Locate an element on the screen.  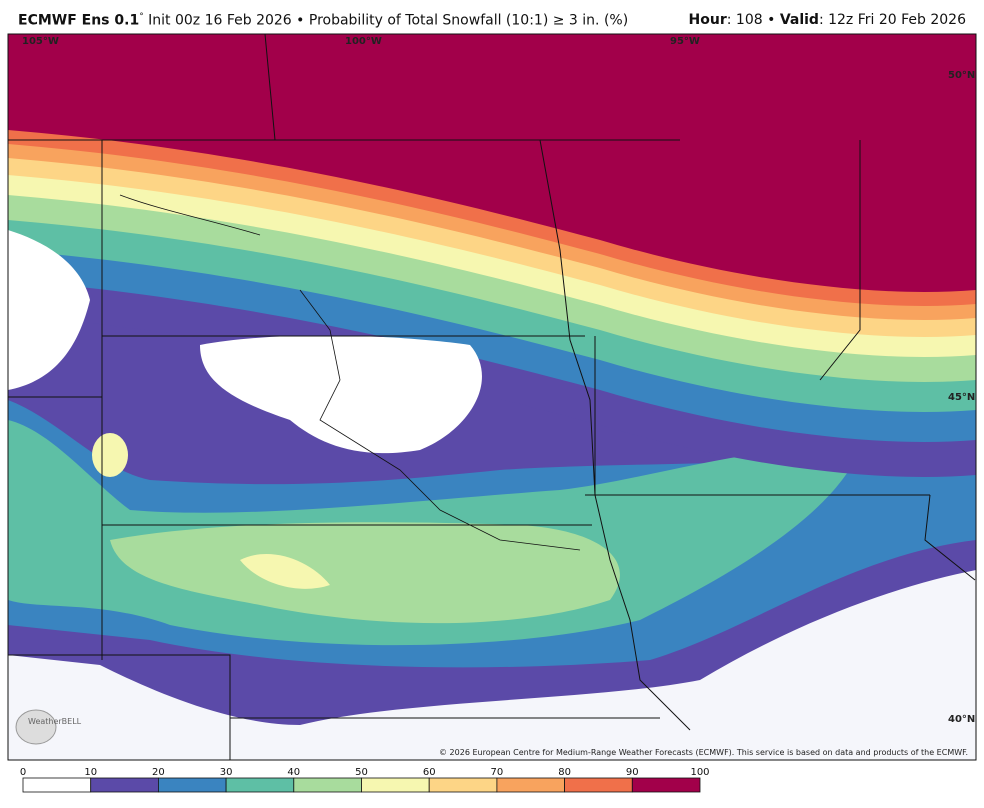
colorbar-tick-label: 60 is located at coordinates (429, 772).